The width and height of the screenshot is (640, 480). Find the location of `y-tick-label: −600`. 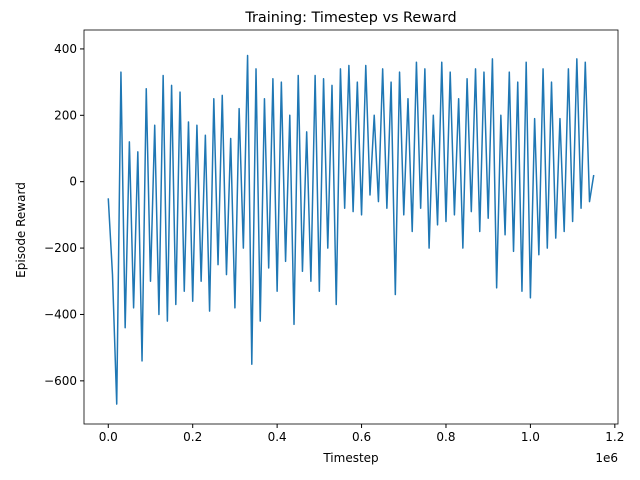

y-tick-label: −600 is located at coordinates (60, 381).